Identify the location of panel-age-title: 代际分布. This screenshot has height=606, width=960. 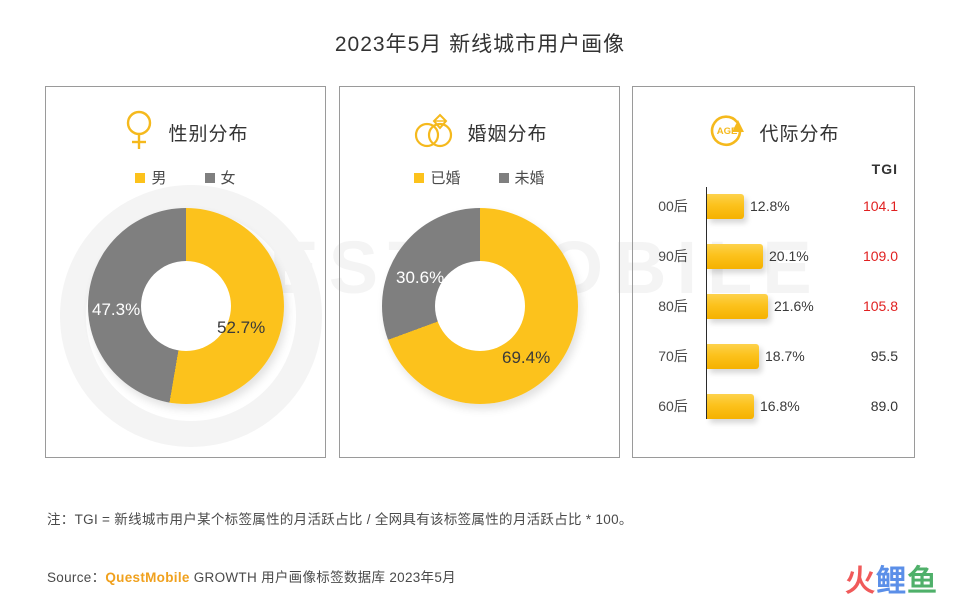
(799, 134).